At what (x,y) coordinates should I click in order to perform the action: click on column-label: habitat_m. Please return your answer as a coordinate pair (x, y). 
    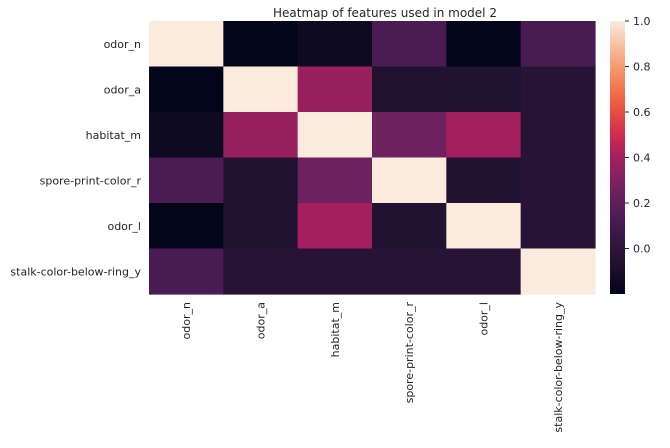
    Looking at the image, I should click on (335, 329).